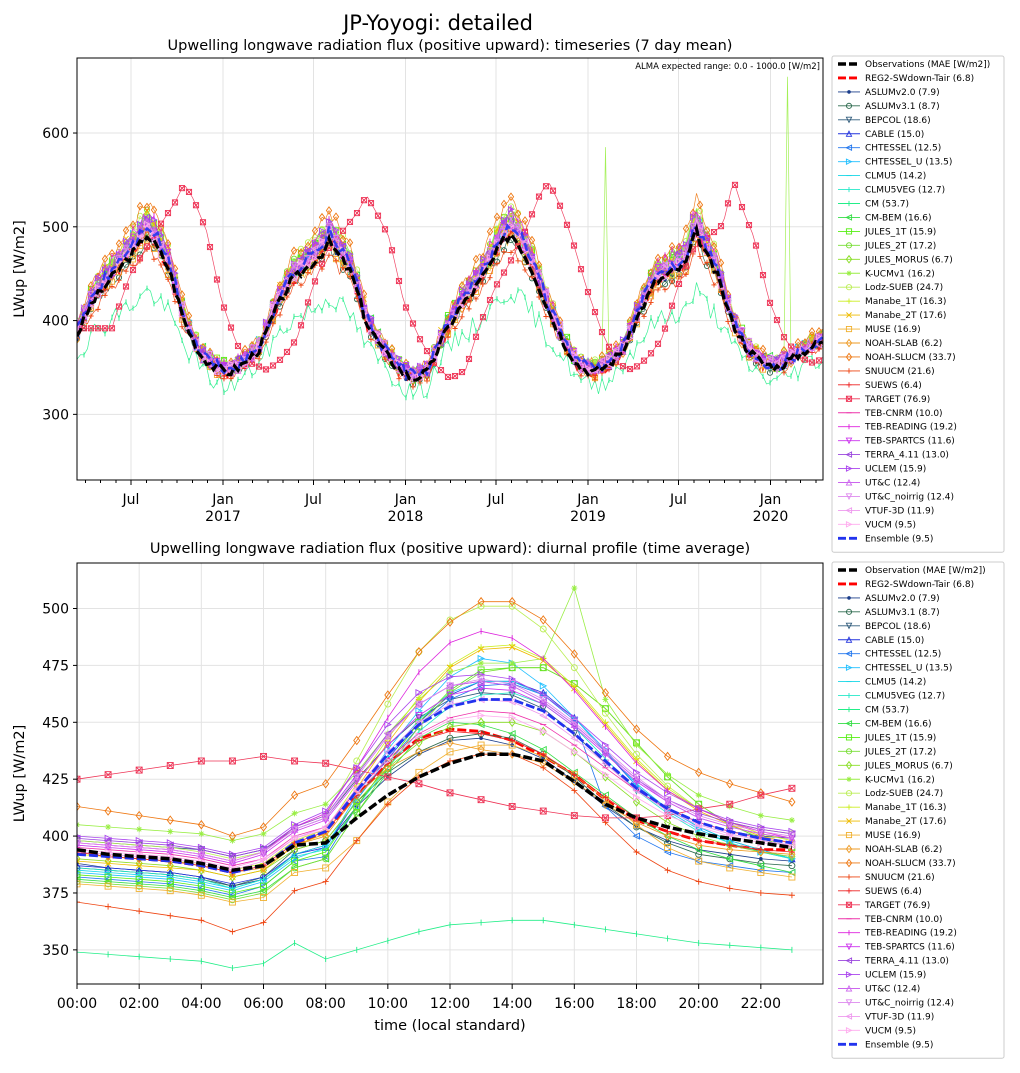 Image resolution: width=1020 pixels, height=1073 pixels. I want to click on diurnal-legend-entry: JULES_MORUS (6.7), so click(895, 765).